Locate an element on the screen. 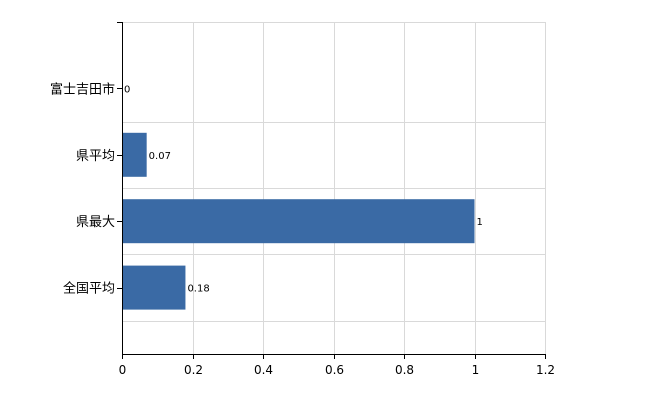 This screenshot has width=650, height=400. x-tick-label: 0.6 is located at coordinates (334, 370).